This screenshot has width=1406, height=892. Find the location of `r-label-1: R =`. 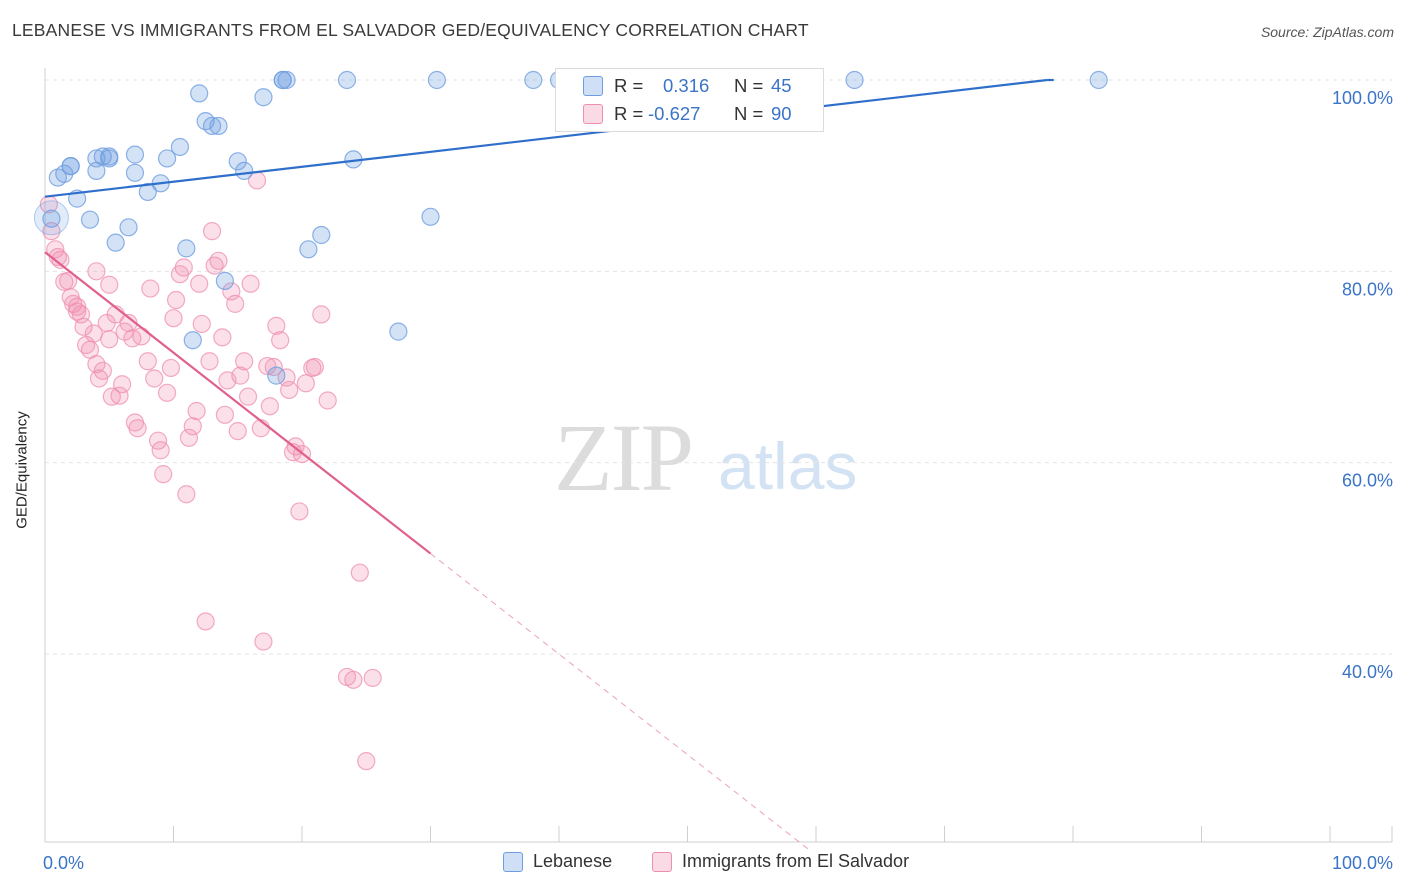

r-label-1: R = is located at coordinates (629, 85).